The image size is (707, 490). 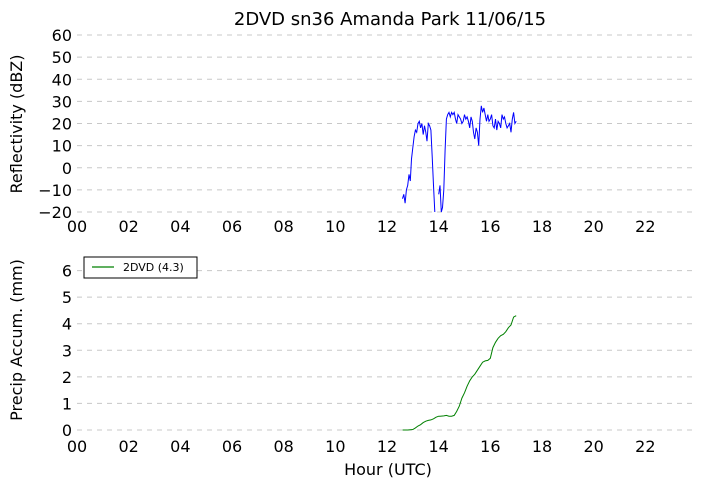 I want to click on bottom-chart-yticks: 6 5 4 3 2 1 0, so click(x=67, y=351).